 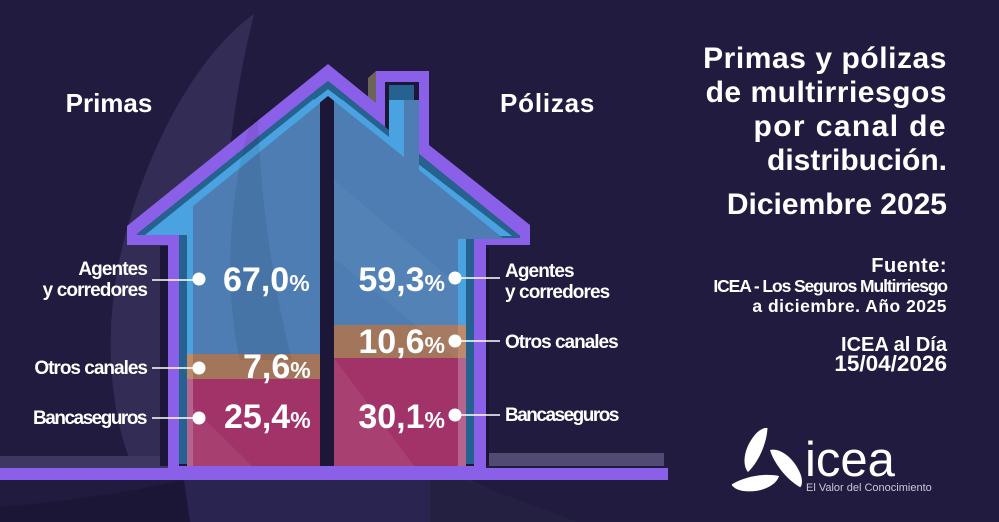 I want to click on svg-text: 7,6%, so click(x=277, y=367).